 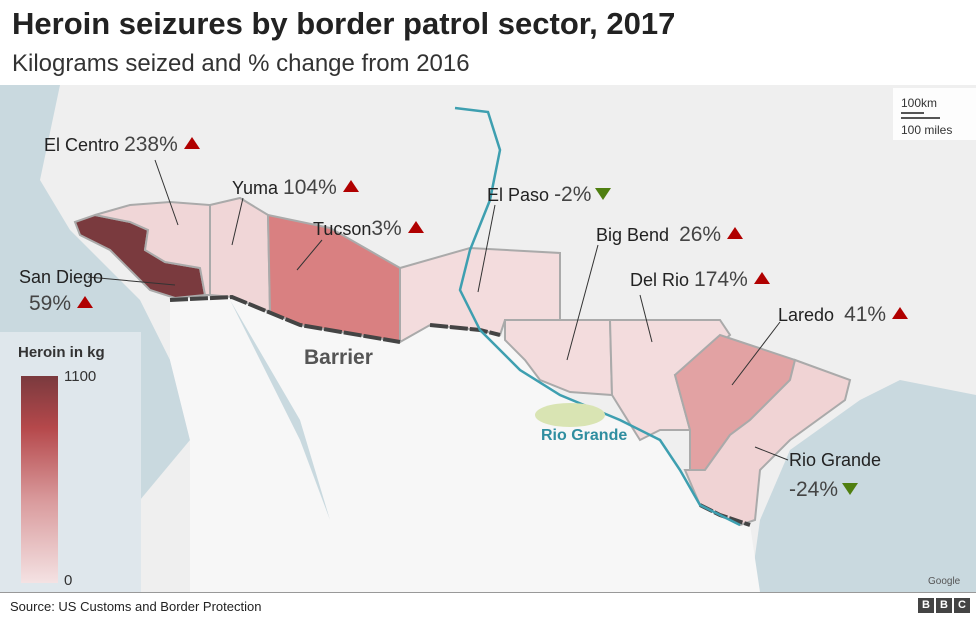 What do you see at coordinates (152, 248) in the screenshot?
I see `sector-el-centro` at bounding box center [152, 248].